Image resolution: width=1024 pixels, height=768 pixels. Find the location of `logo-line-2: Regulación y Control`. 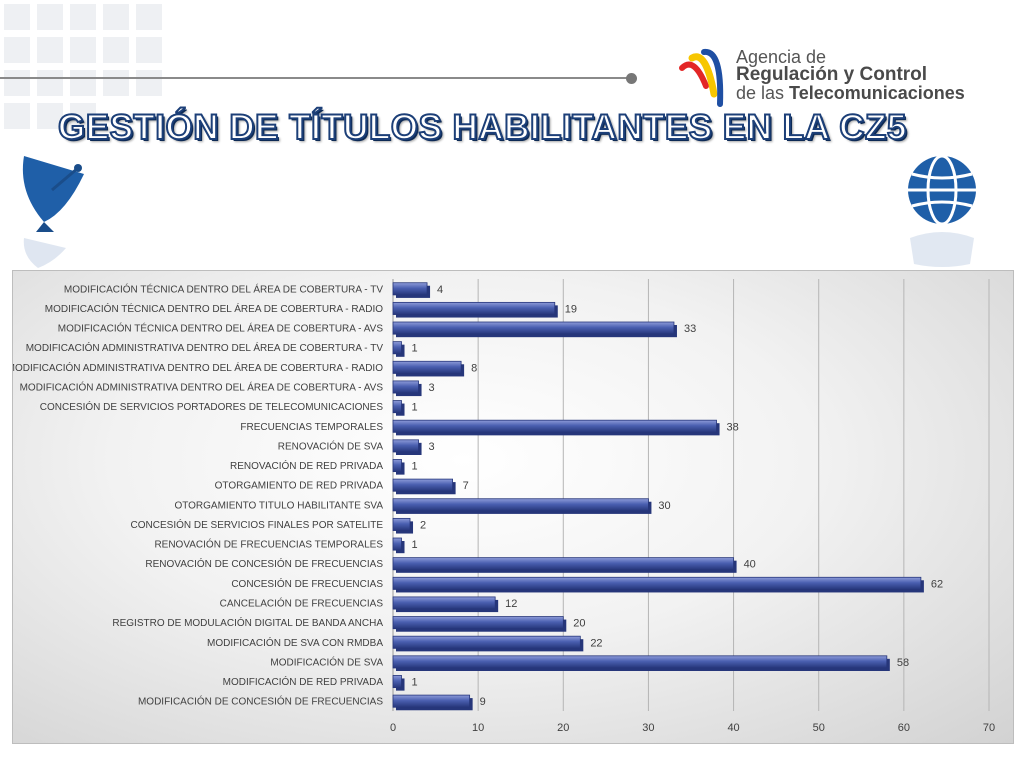

logo-line-2: Regulación y Control is located at coordinates (832, 74).